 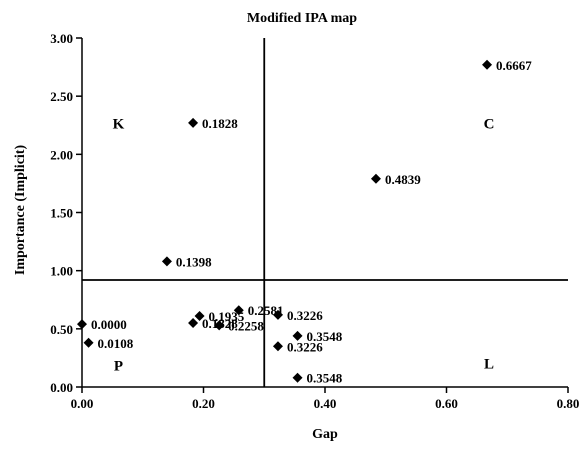 What do you see at coordinates (246, 325) in the screenshot?
I see `data-point-label: 0.2258` at bounding box center [246, 325].